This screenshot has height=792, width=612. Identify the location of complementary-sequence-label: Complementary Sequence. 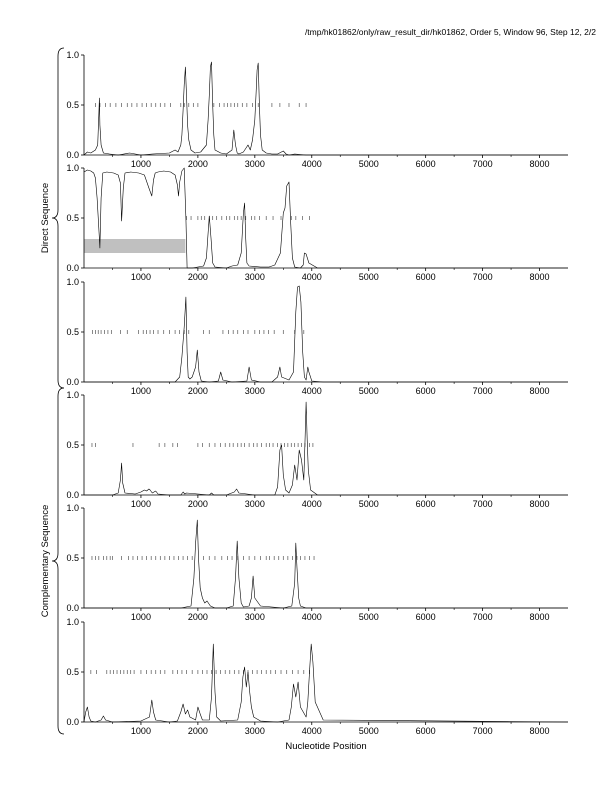
(45, 561).